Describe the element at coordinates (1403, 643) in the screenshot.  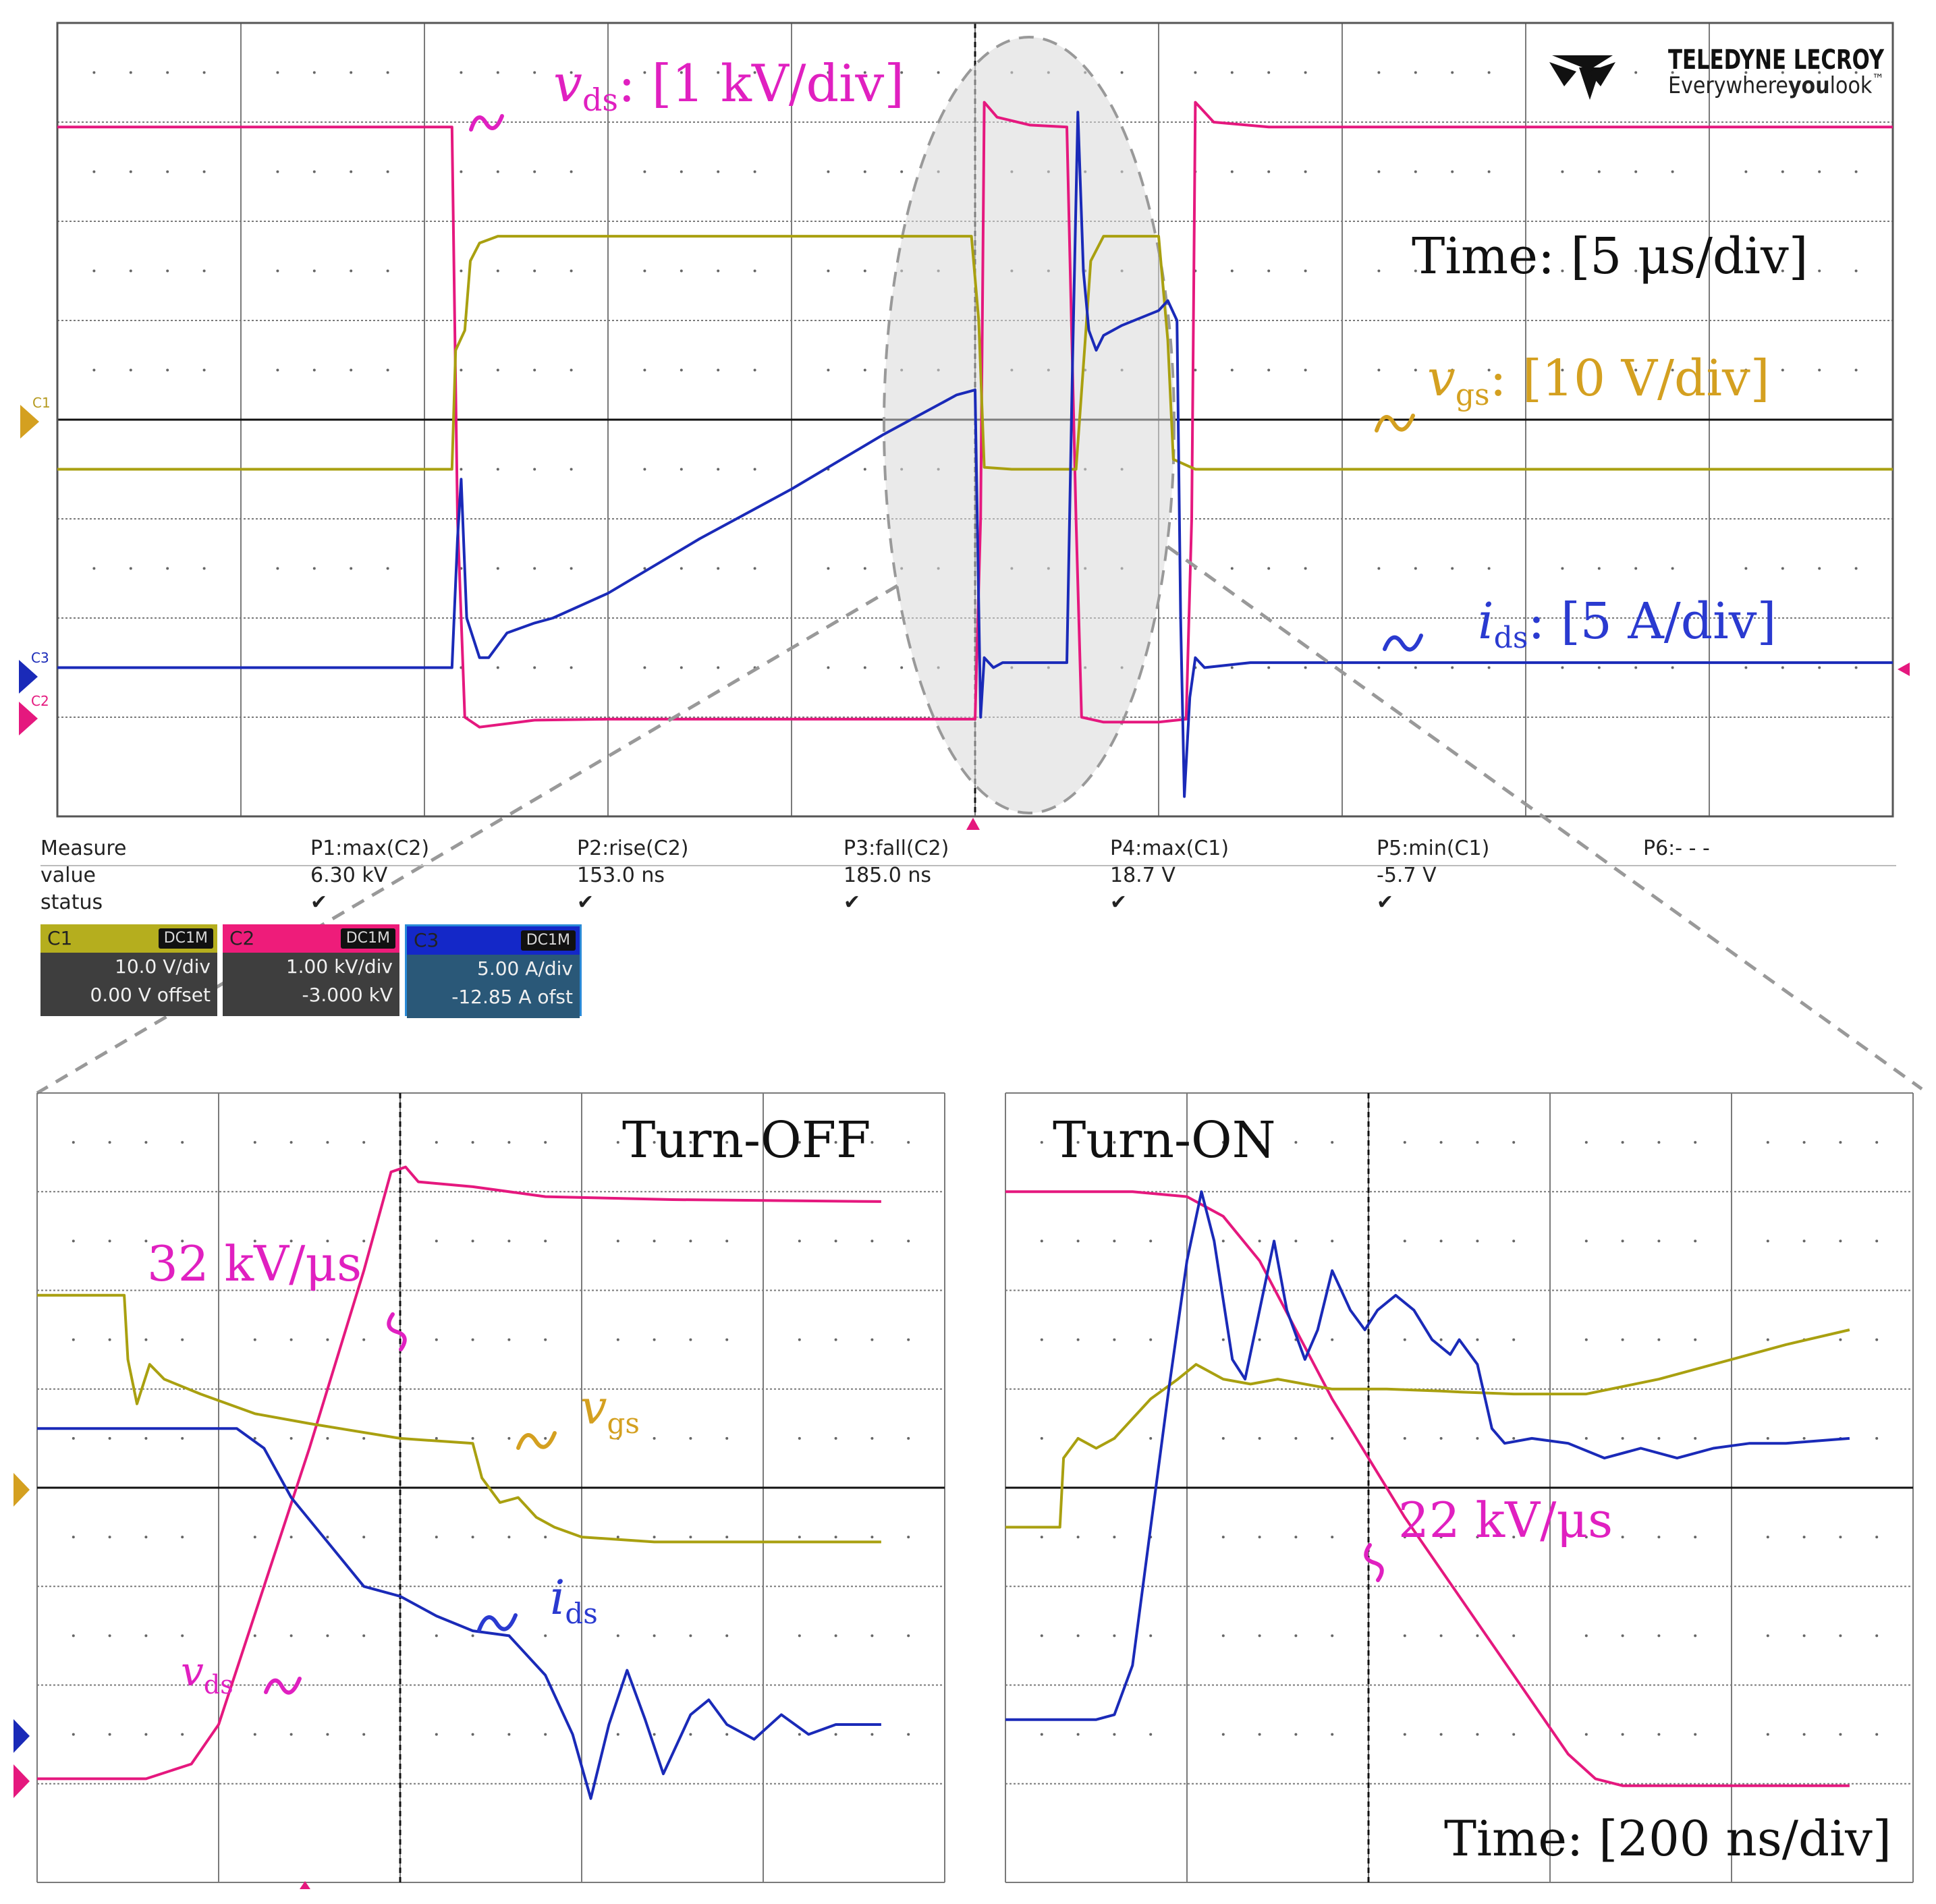
I see `ids-tilde-icon` at that location.